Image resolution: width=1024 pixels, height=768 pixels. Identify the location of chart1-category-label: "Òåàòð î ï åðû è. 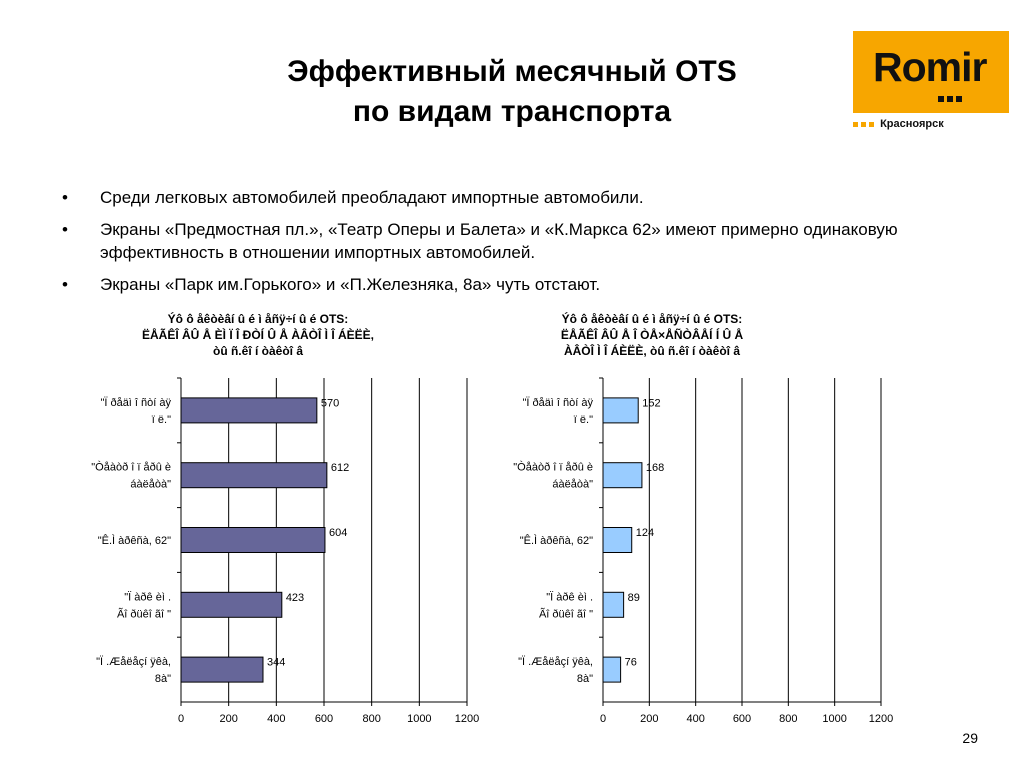
(131, 467).